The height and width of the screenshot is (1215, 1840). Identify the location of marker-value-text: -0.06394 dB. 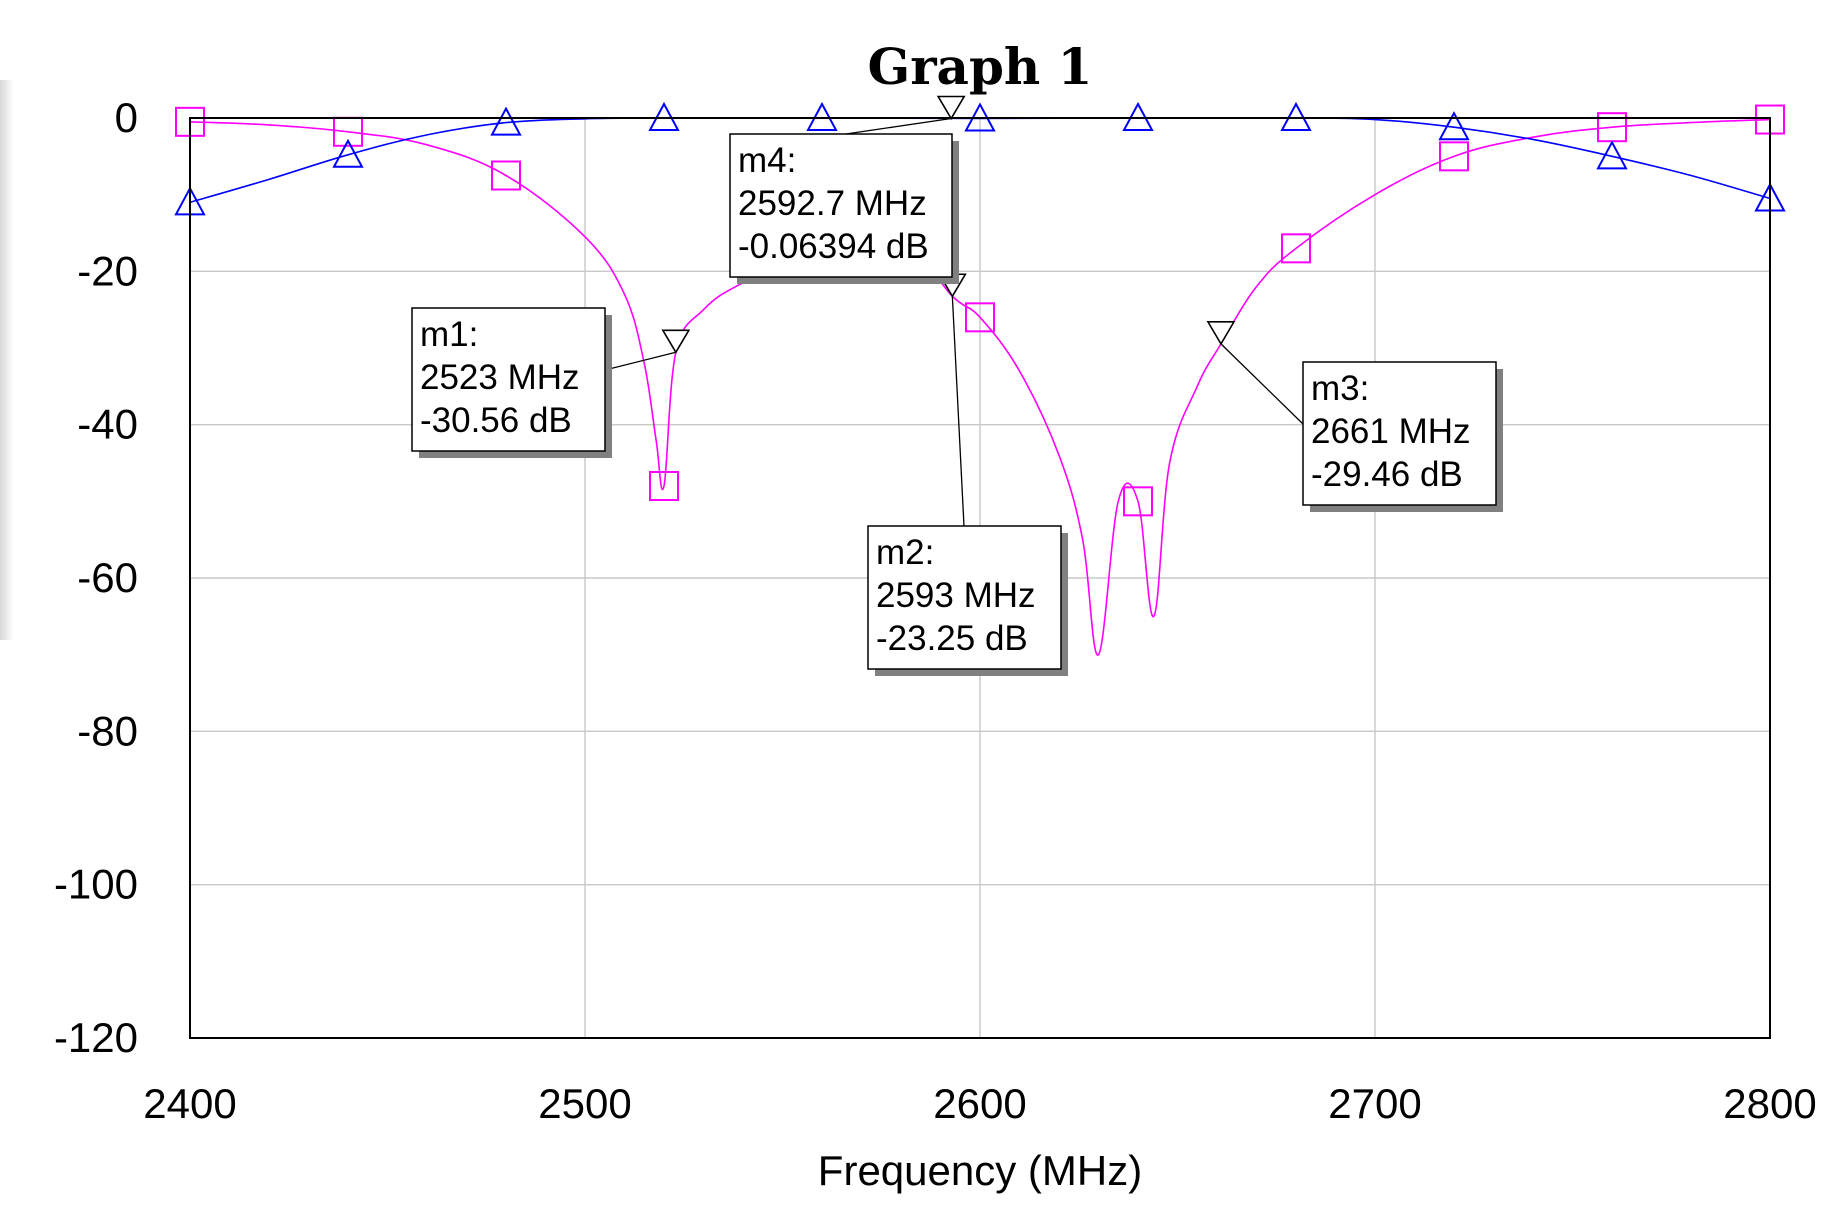
(833, 246).